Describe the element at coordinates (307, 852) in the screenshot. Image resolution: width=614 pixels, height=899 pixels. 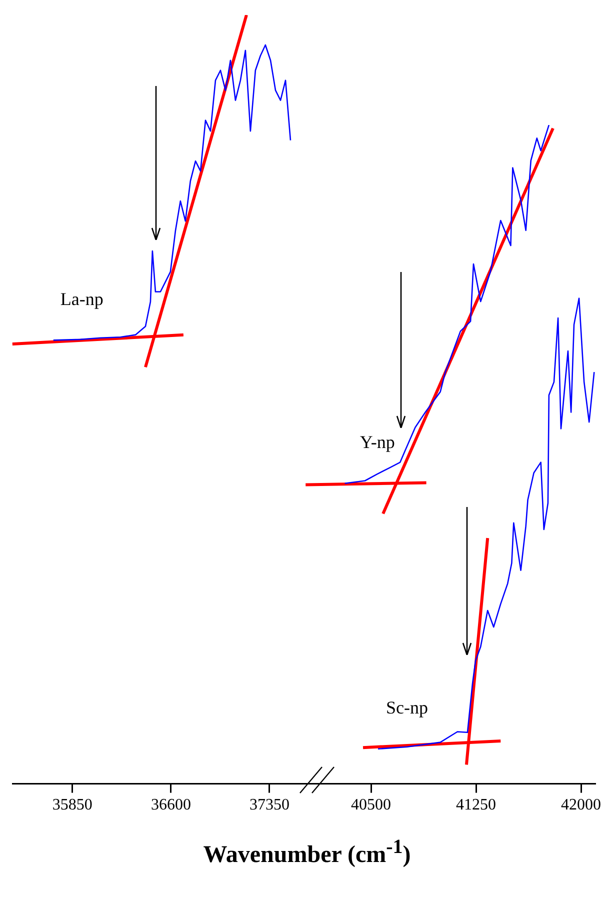
I see `x-axis-title: Wavenumber (cm$^{-1}$)` at that location.